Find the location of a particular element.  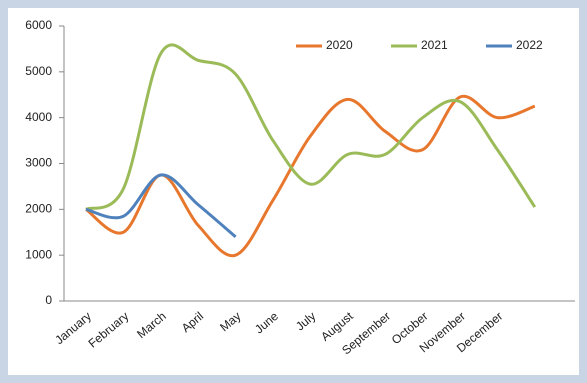

y-tick-label: 2000 is located at coordinates (38, 209).